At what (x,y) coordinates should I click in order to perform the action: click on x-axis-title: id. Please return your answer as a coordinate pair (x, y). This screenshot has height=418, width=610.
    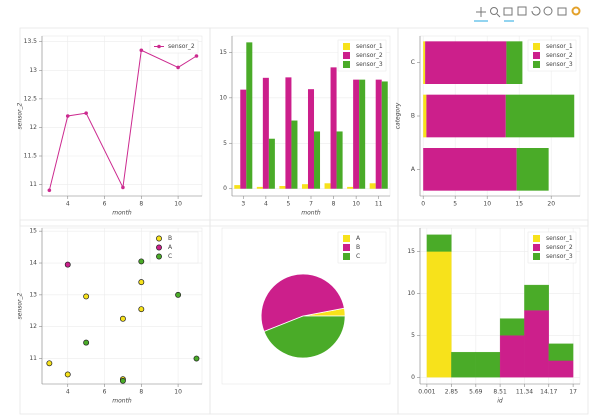
    Looking at the image, I should click on (500, 401).